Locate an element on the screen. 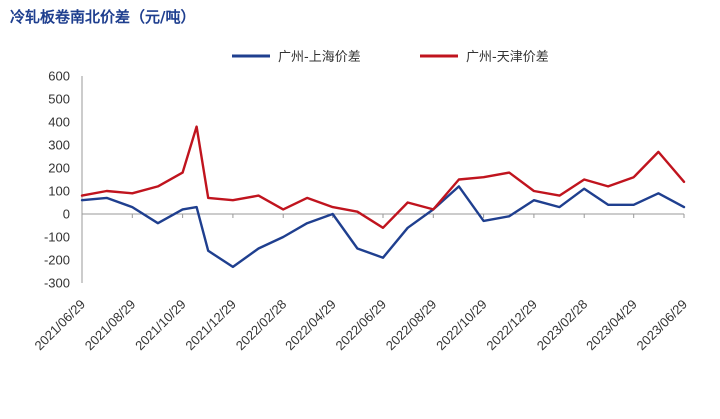 The height and width of the screenshot is (419, 720). chart-title: 冷轧板卷南北价差（元/吨） is located at coordinates (103, 17).